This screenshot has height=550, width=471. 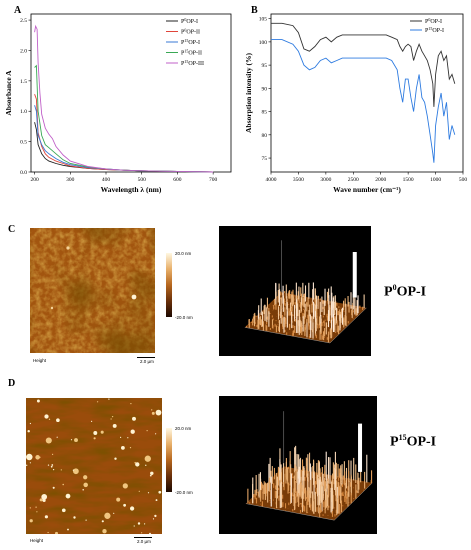 What do you see at coordinates (265, 113) in the screenshot?
I see `y-tick-label: 85` at bounding box center [265, 113].